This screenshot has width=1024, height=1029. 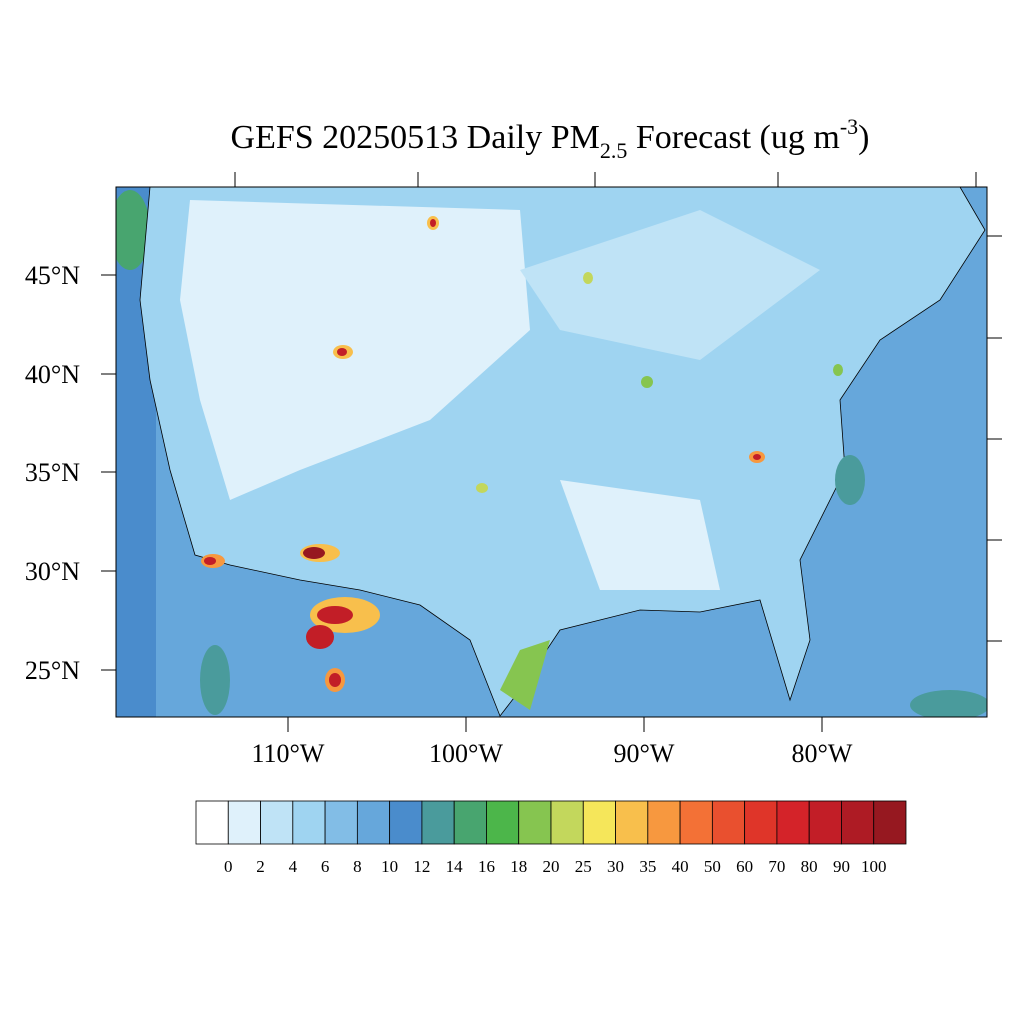 I want to click on colorbar-label: 50, so click(x=712, y=866).